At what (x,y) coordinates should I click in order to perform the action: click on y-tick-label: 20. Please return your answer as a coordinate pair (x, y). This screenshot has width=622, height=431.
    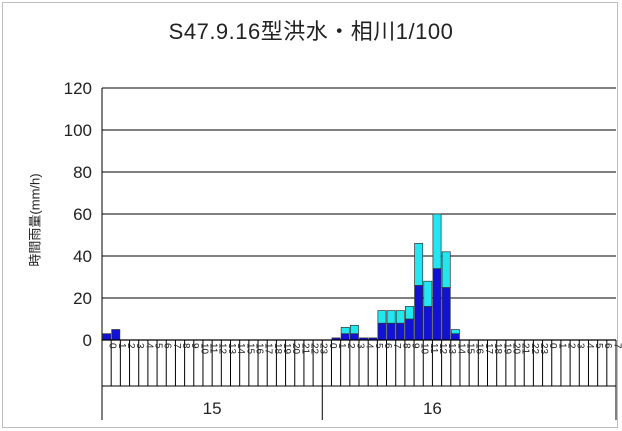
    Looking at the image, I should click on (82, 298).